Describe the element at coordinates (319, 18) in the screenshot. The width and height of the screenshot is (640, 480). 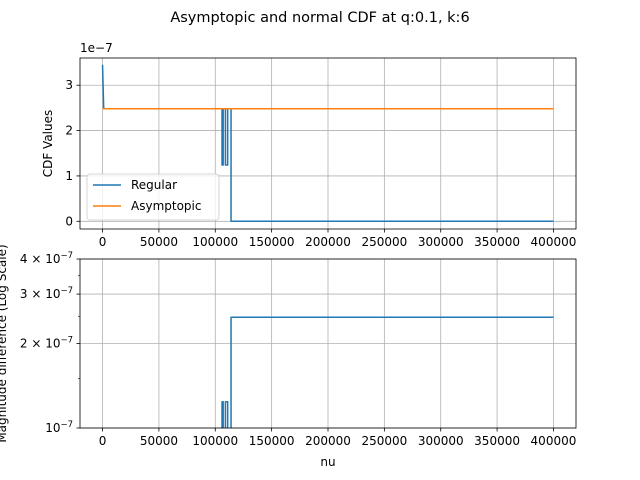
I see `figure-title: Asymptopic and normal CDF at q:0.1, k:6` at that location.